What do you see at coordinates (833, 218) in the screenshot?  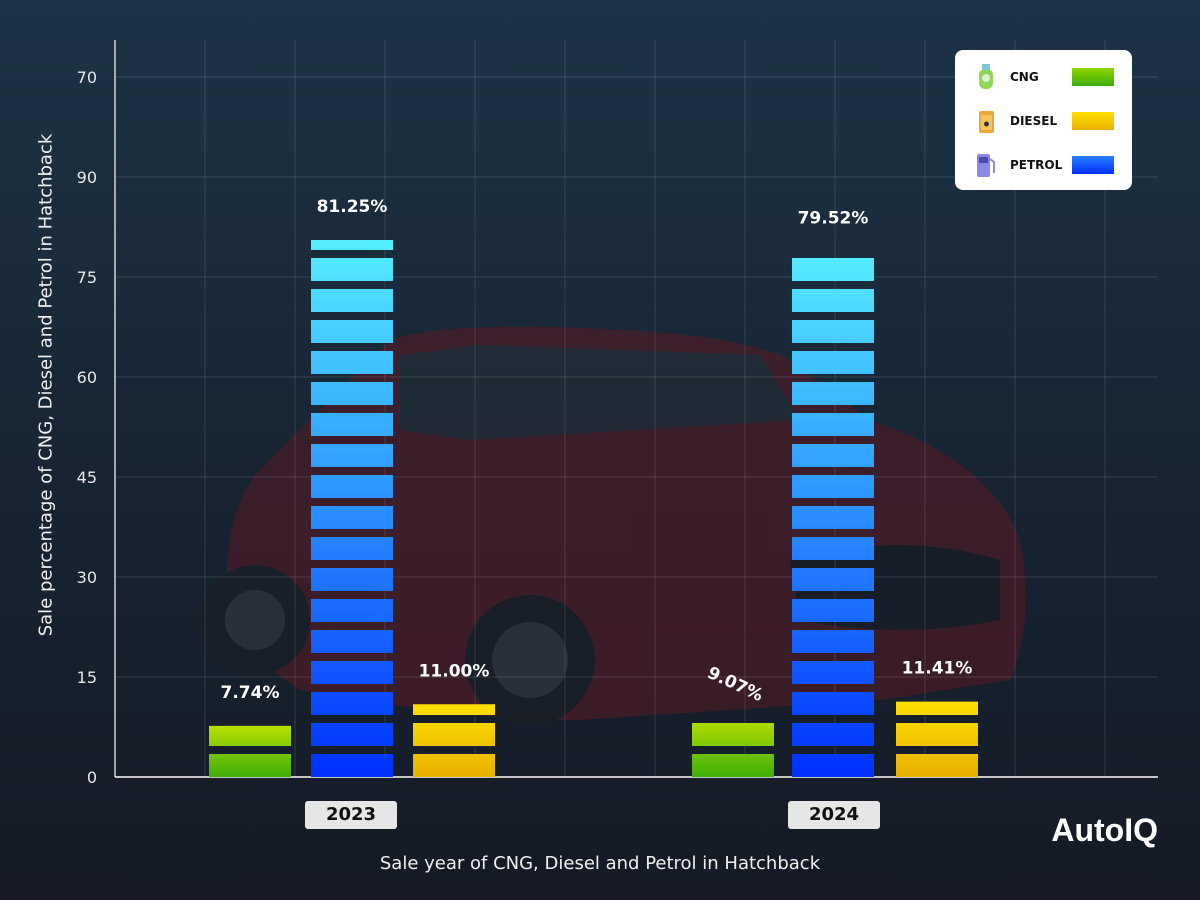 I see `data-label: 79.52%` at bounding box center [833, 218].